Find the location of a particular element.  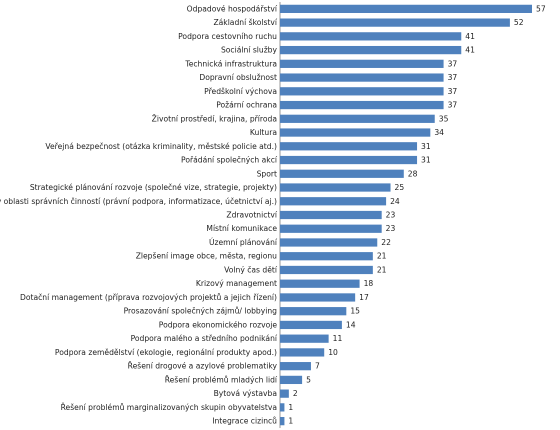

category-label: Základní školství is located at coordinates (245, 22).